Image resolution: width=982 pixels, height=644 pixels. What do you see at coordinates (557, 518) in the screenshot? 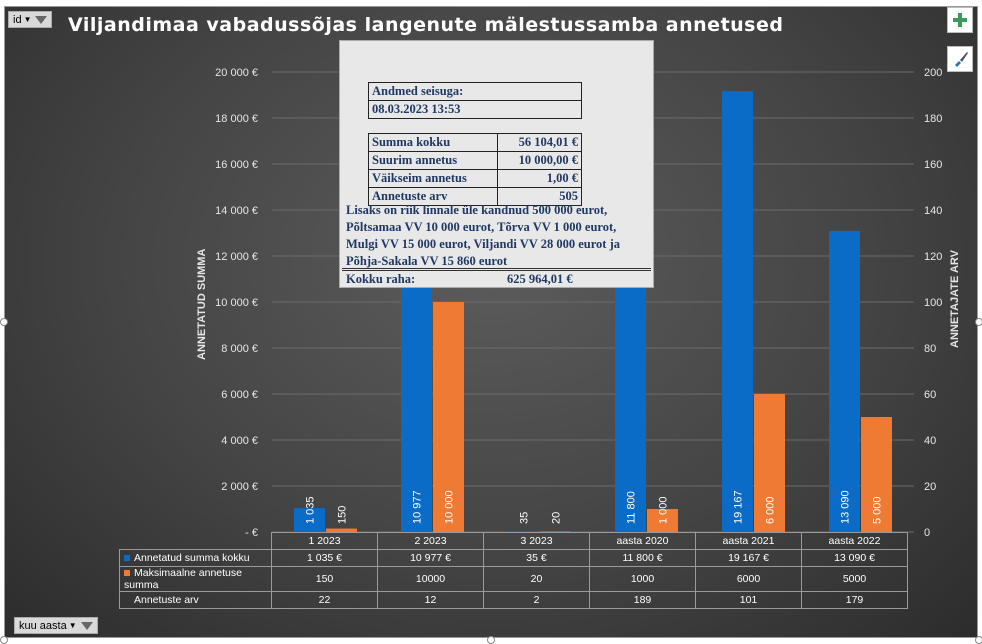
I see `bar-data-label: 20` at bounding box center [557, 518].